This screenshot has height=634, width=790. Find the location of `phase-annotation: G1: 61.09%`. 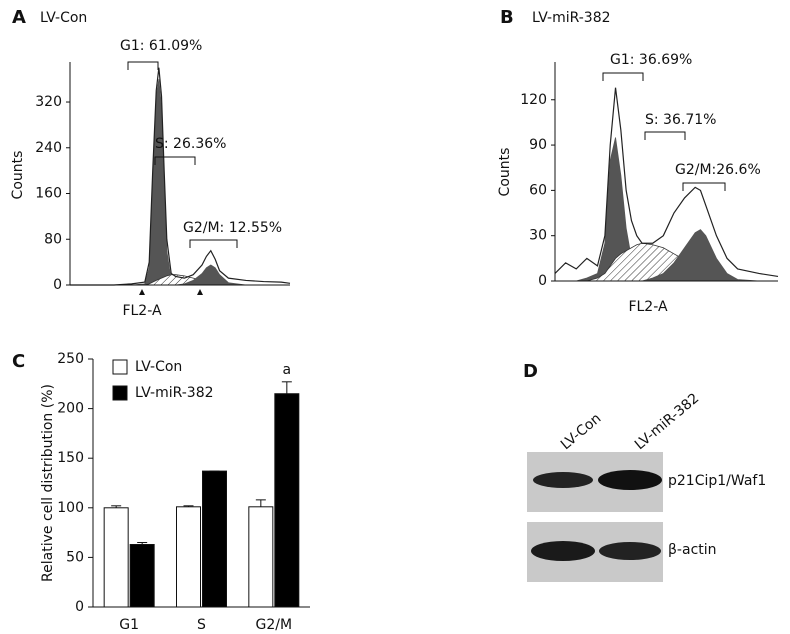

phase-annotation: G1: 61.09% is located at coordinates (161, 46).